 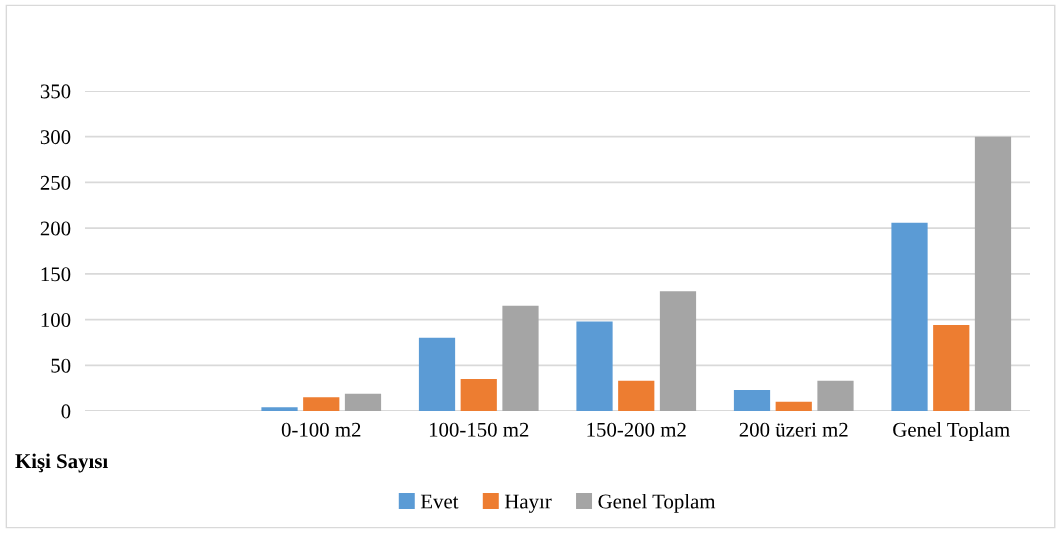 I want to click on x-tick-label: 100-150 m2, so click(x=479, y=429).